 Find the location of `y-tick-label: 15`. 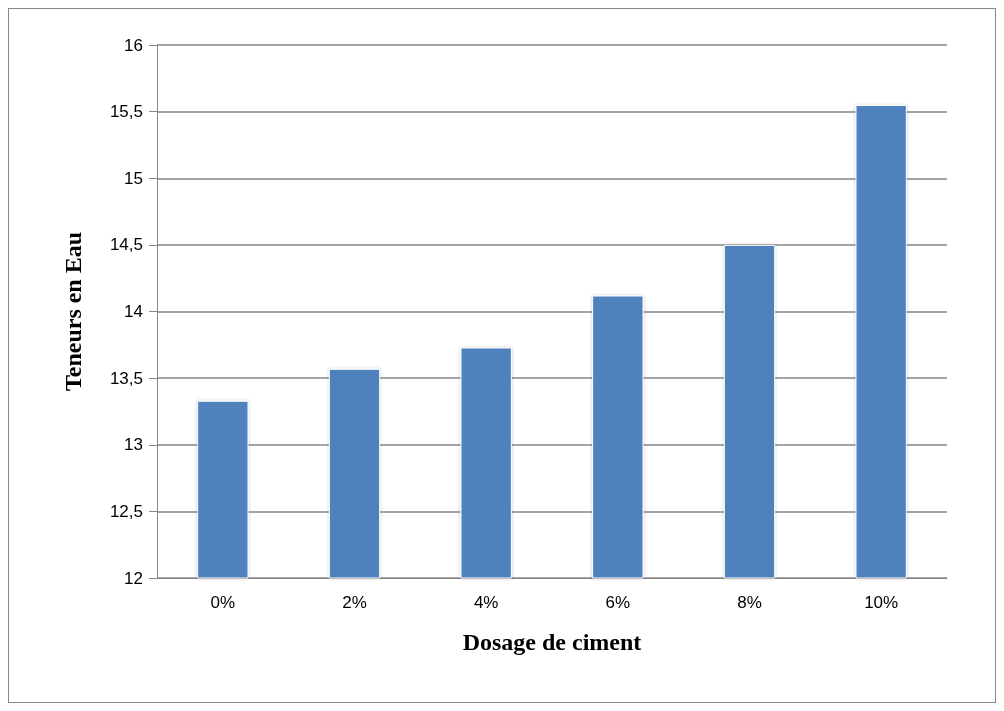

y-tick-label: 15 is located at coordinates (133, 178).